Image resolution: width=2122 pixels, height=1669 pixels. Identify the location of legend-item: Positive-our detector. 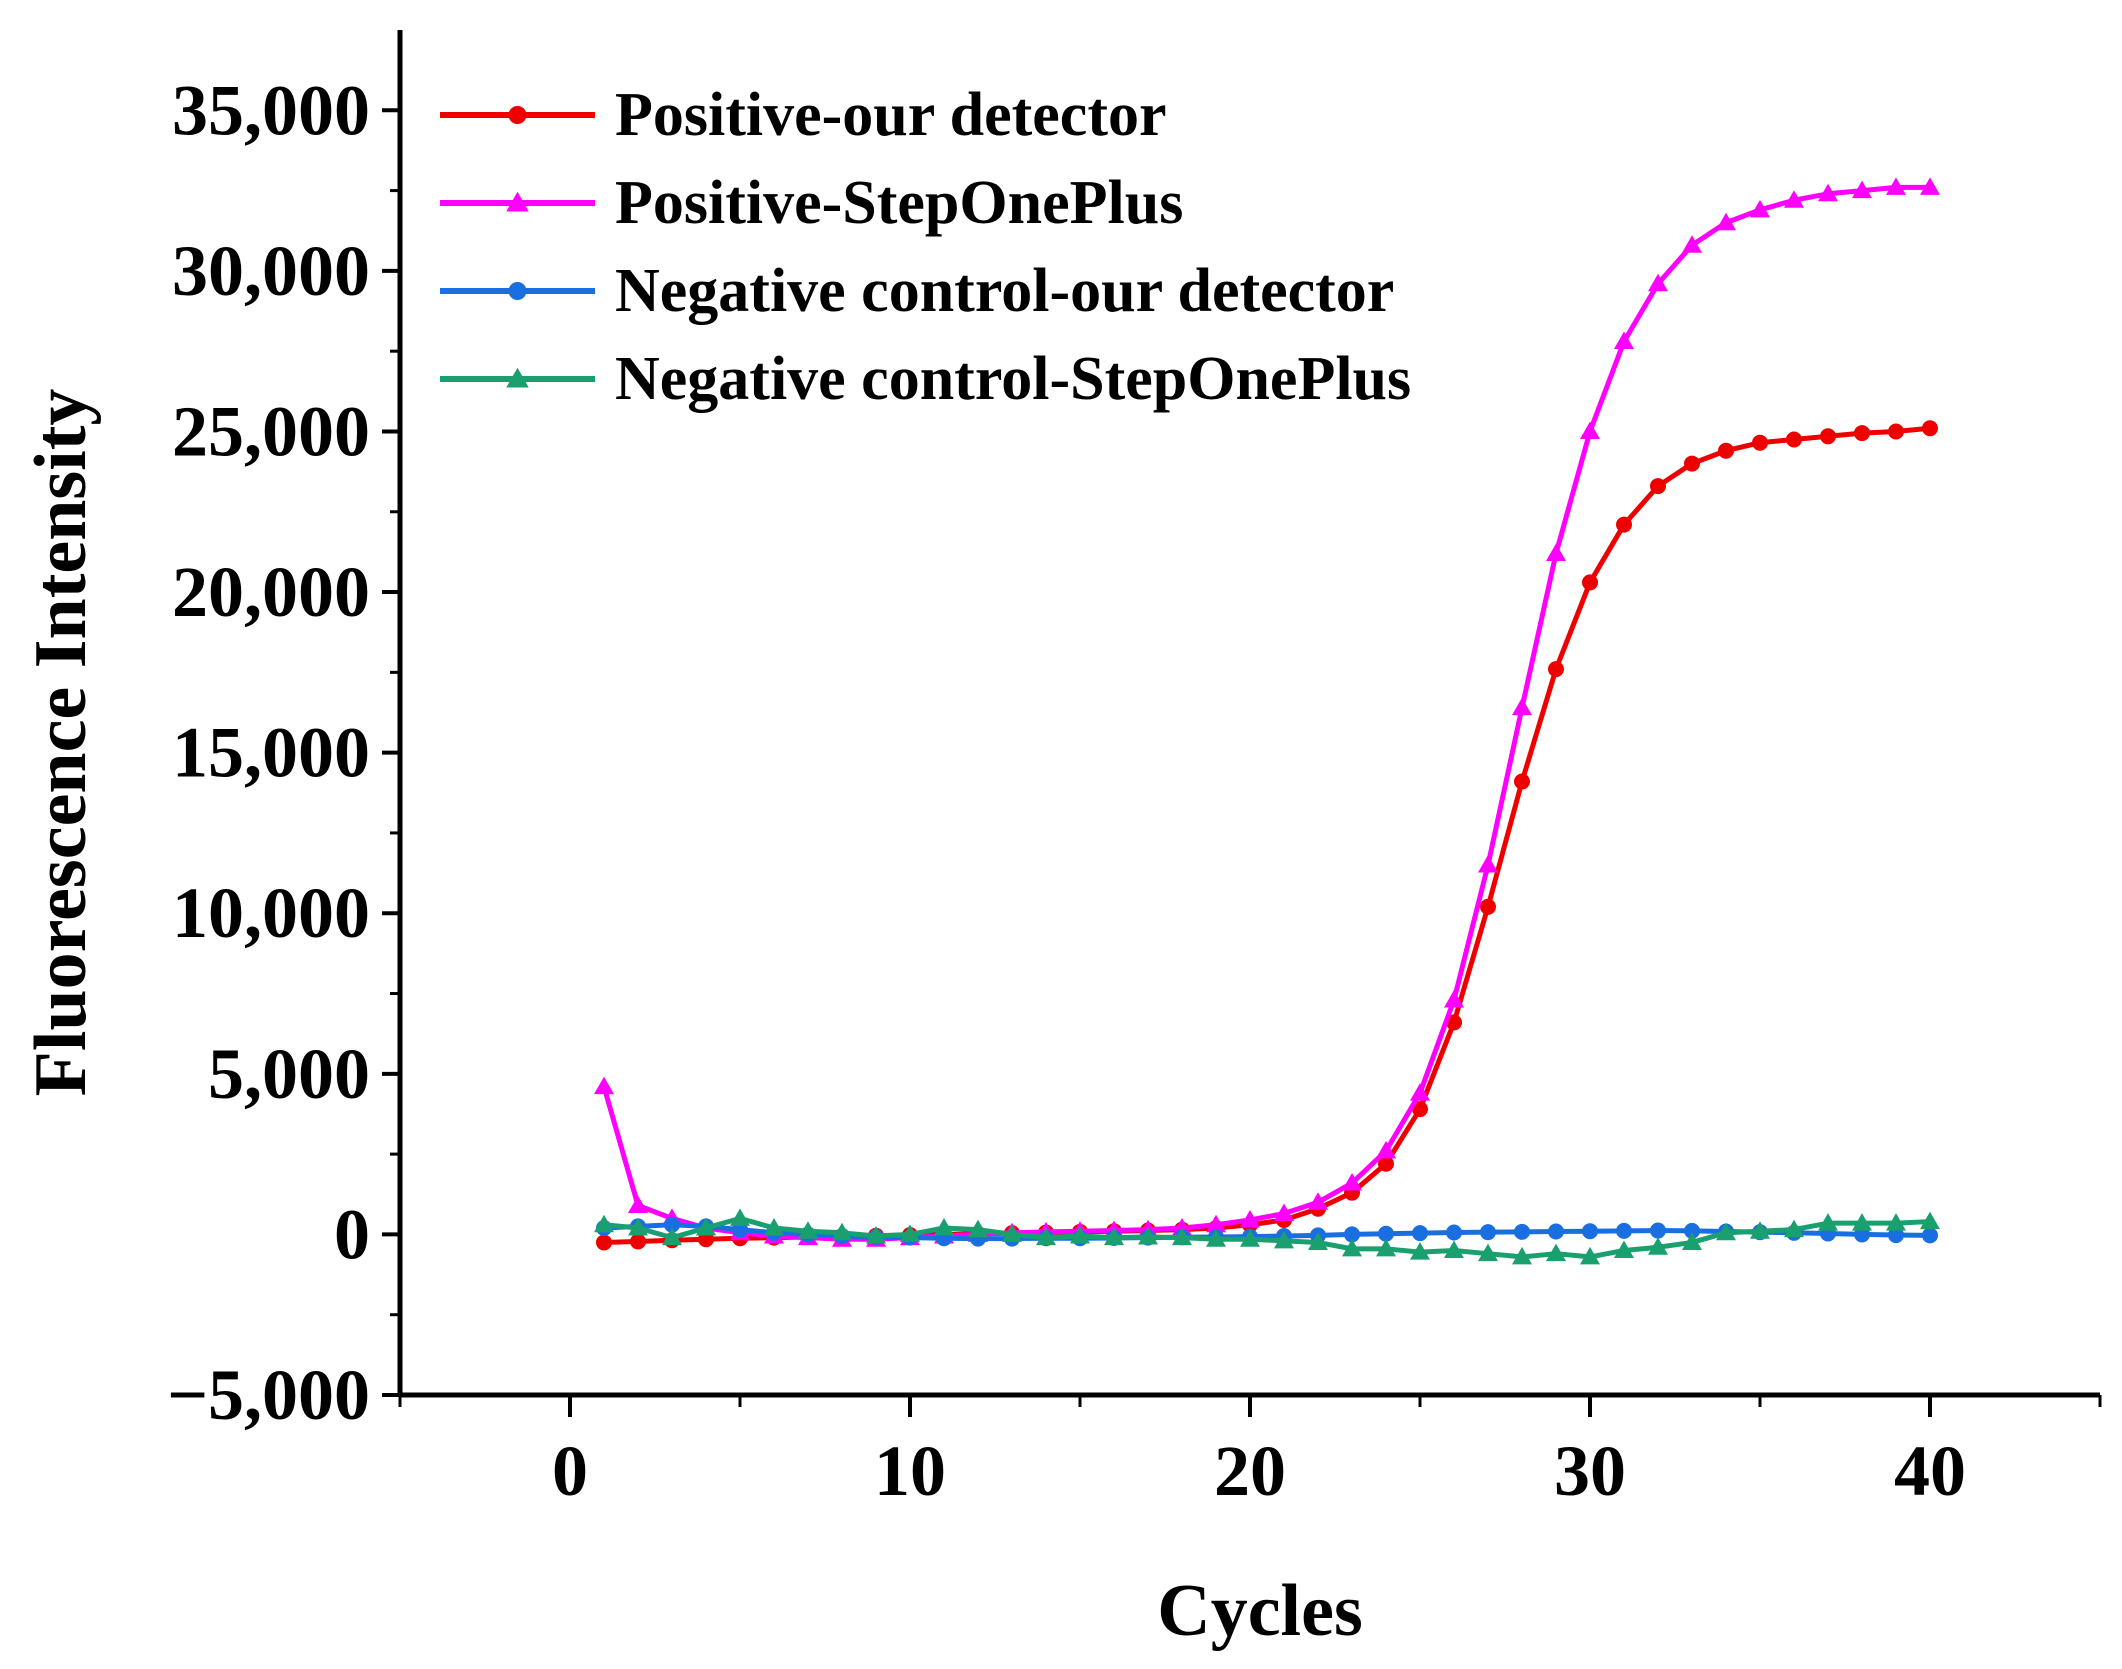
(803, 115).